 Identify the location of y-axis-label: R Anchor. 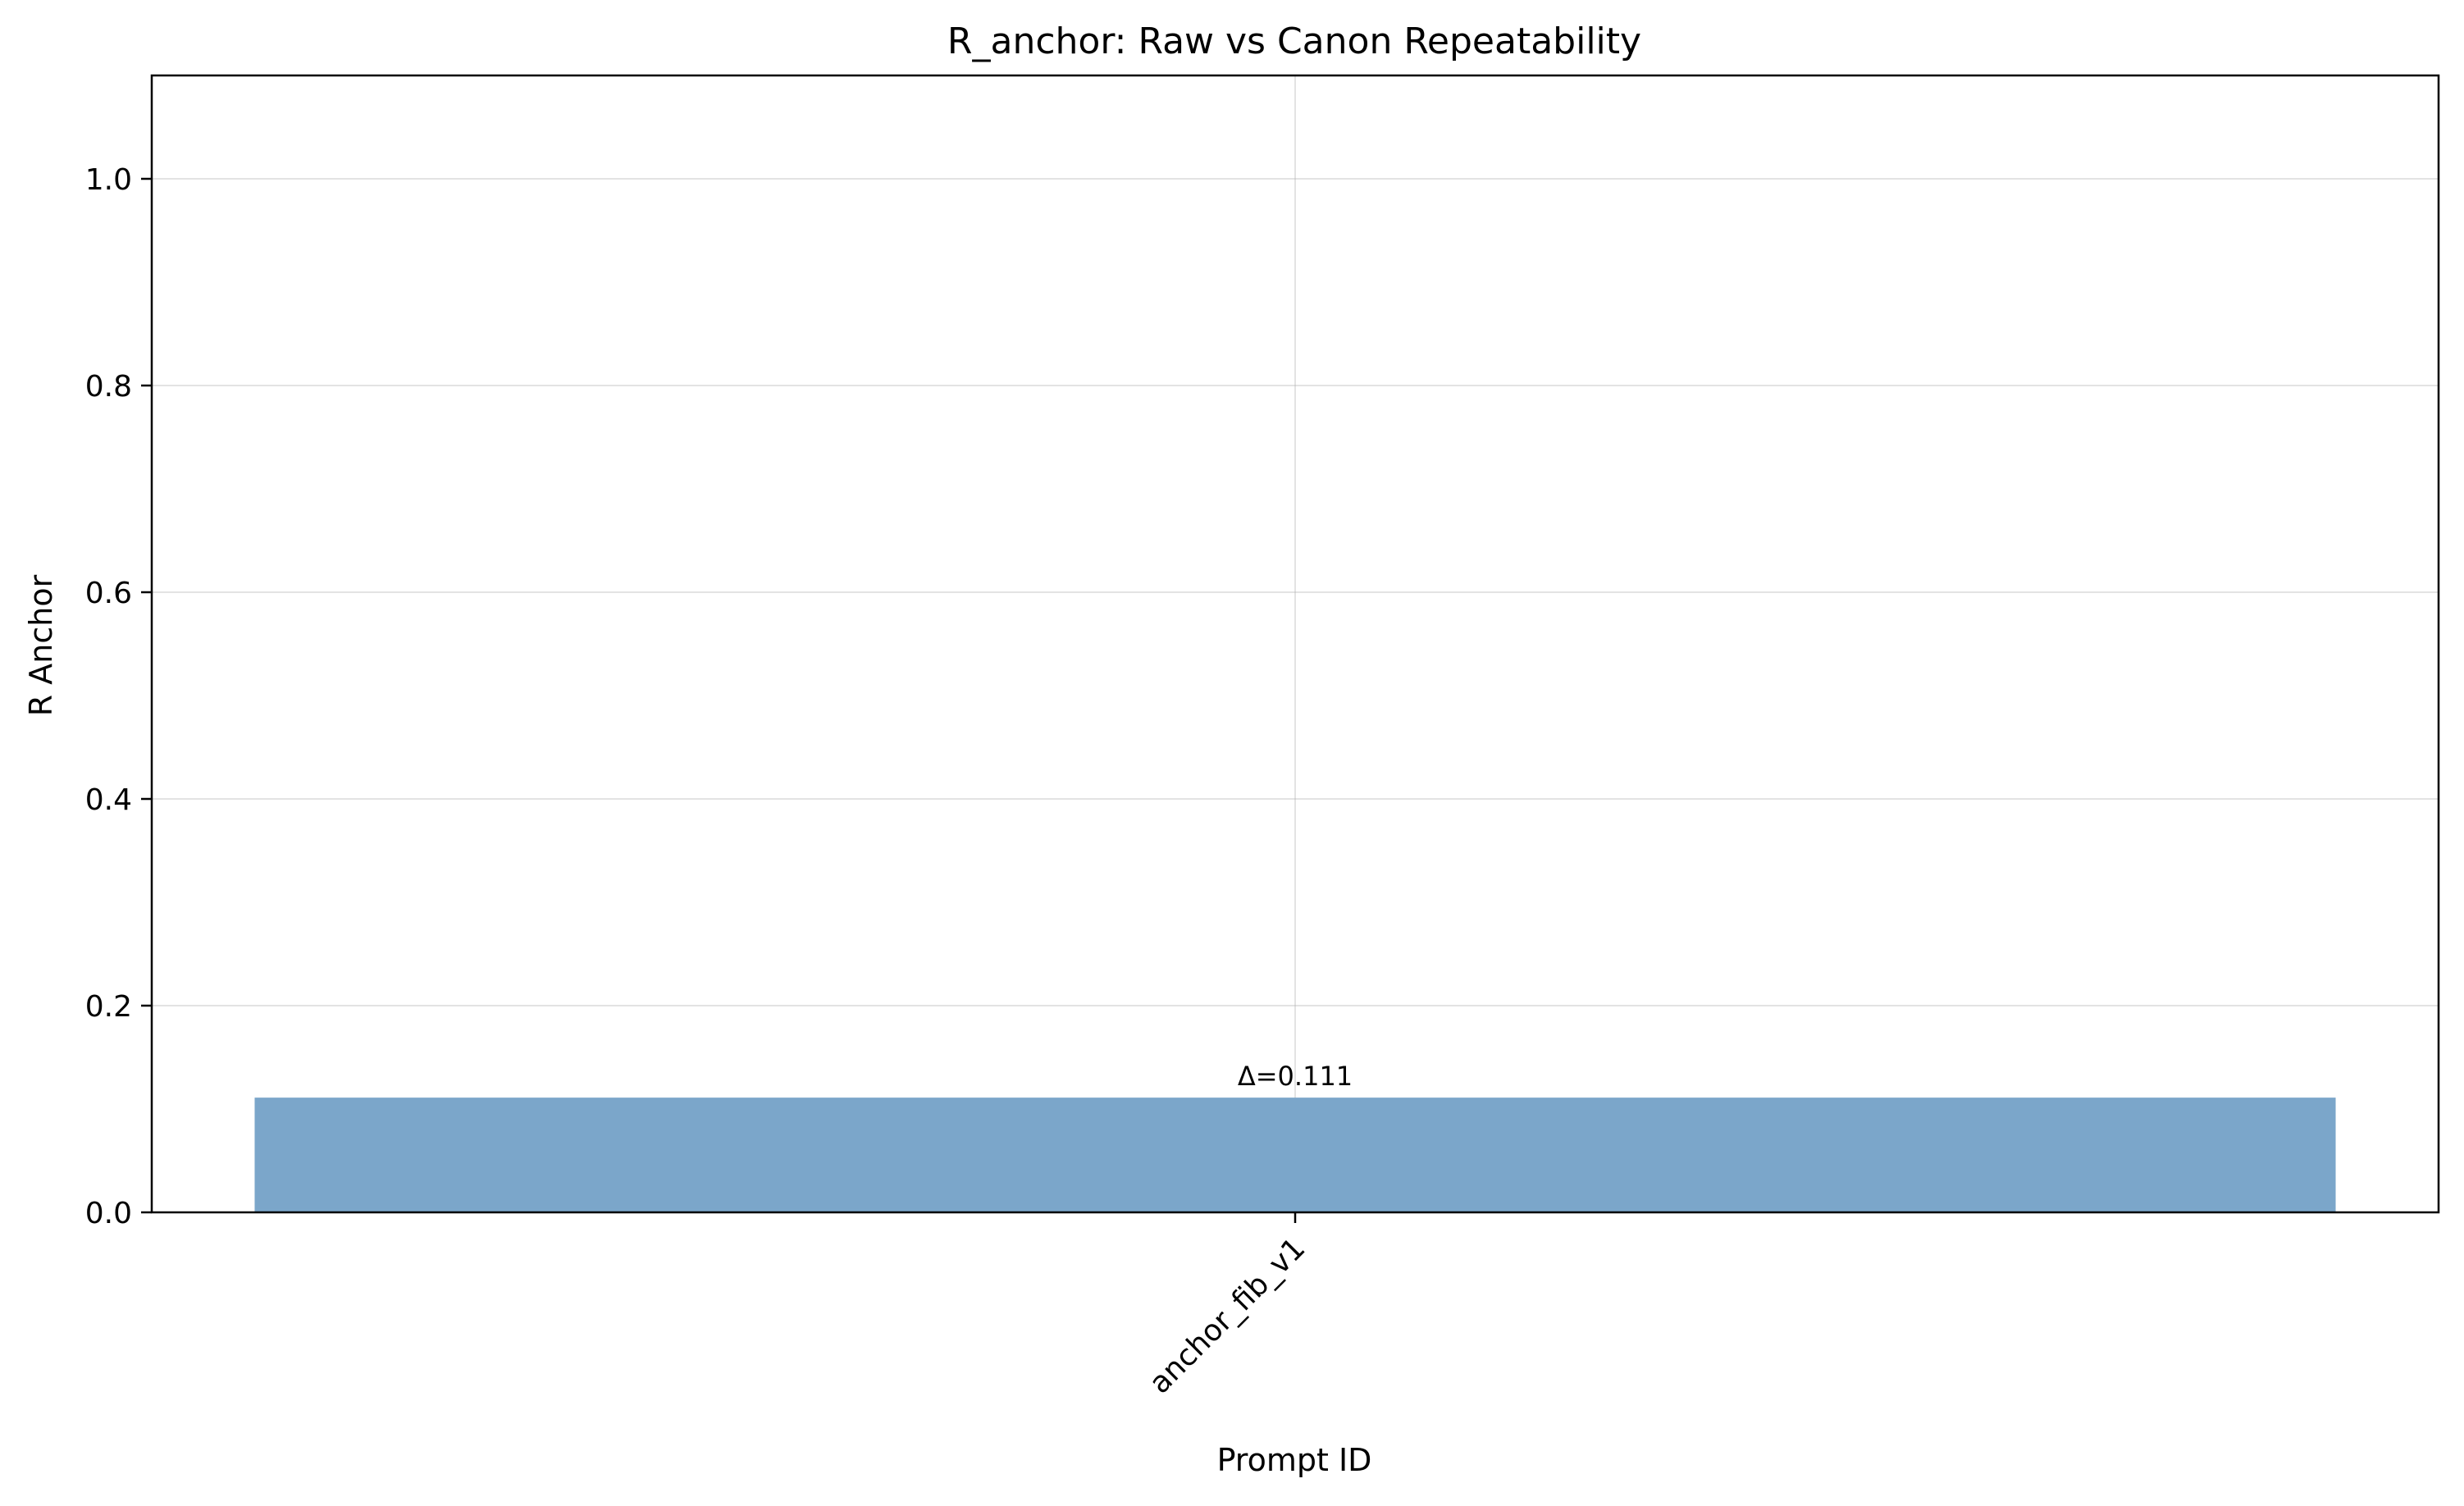
(41, 645).